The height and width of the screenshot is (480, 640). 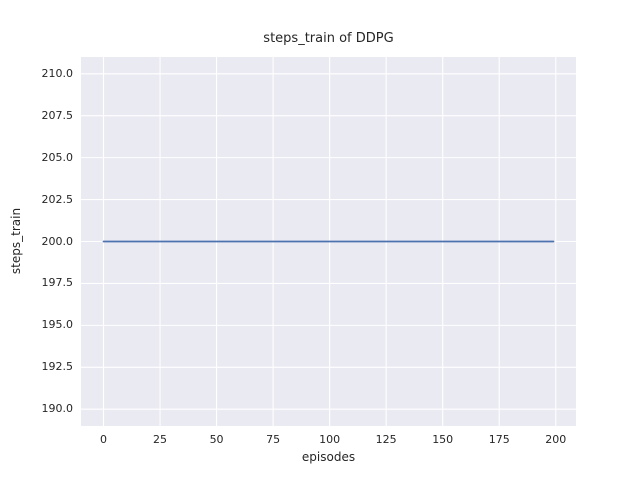 I want to click on y-tick-label: 197.5, so click(x=57, y=283).